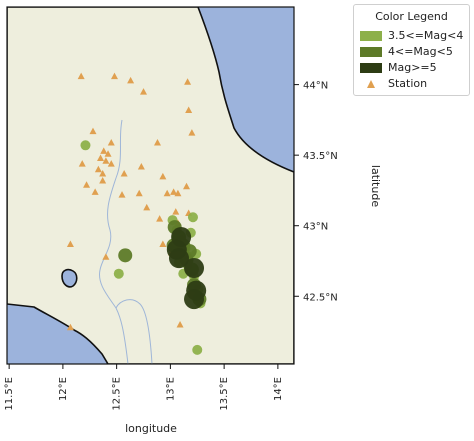 Image resolution: width=474 pixels, height=441 pixels. I want to click on x-axis-label: longitude, so click(151, 428).